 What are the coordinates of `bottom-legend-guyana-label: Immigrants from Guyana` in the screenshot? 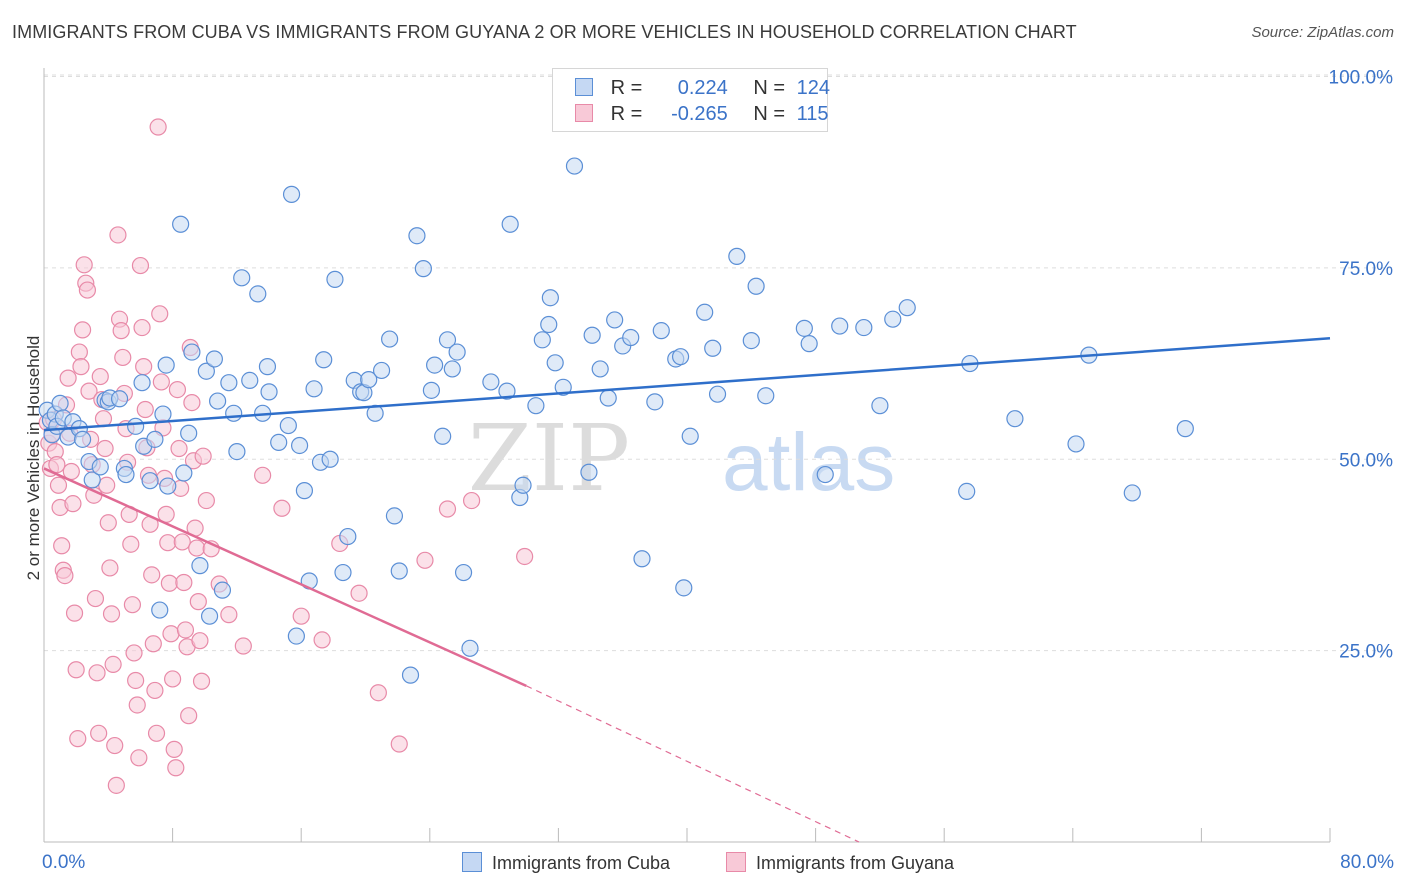 It's located at (855, 863).